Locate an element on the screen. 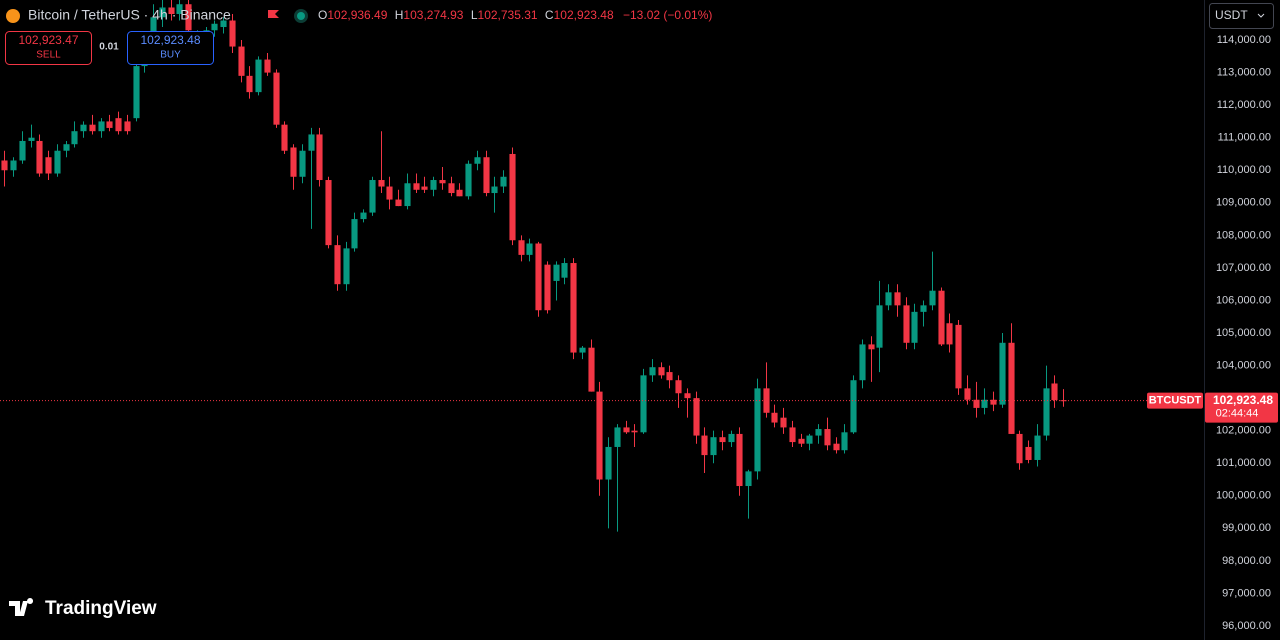  sell-button: 102,923.47 SELL is located at coordinates (48, 48).